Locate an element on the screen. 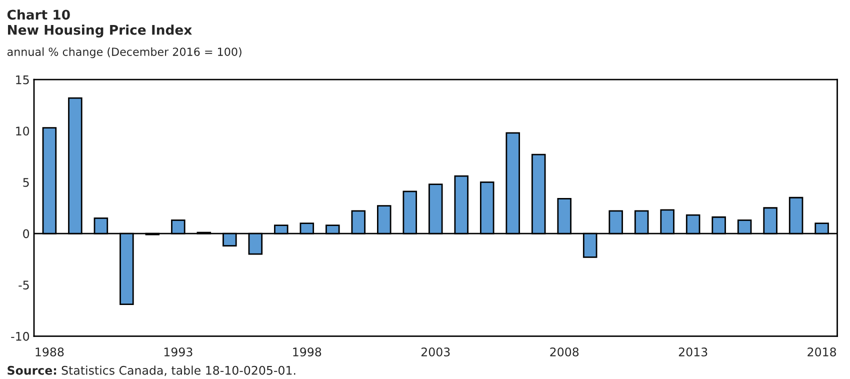  y-tick-label: 10 is located at coordinates (23, 131).